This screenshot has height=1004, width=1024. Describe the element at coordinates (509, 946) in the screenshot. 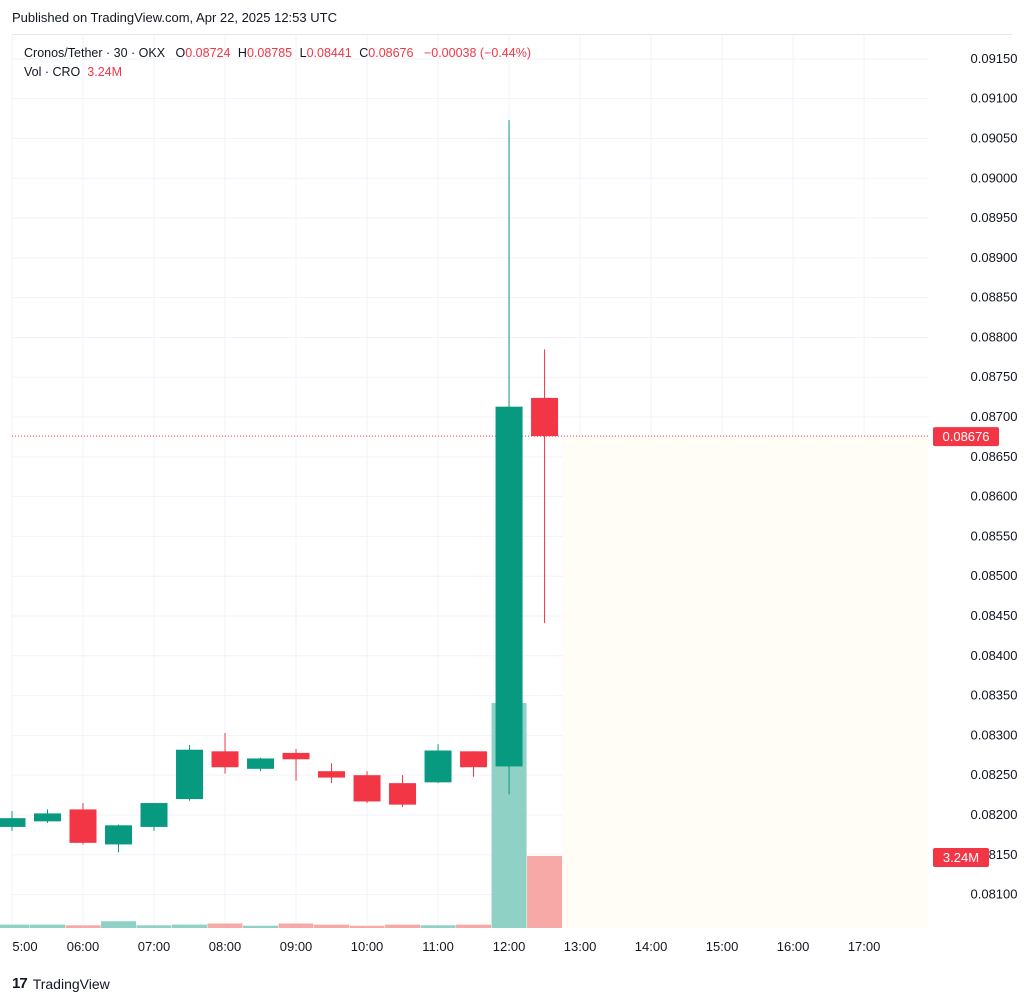

I see `time-tick-label: 12:00` at that location.